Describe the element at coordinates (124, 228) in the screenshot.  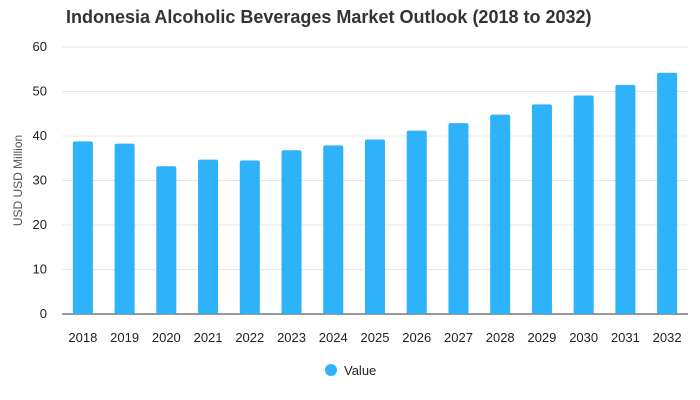
I see `bar-2019` at that location.